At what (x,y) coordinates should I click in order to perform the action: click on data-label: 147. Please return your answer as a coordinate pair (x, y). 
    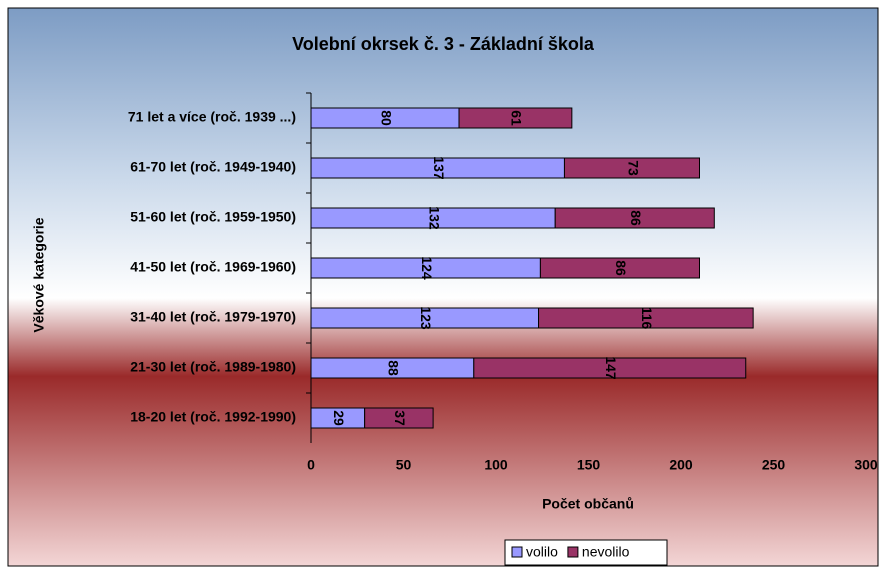
    Looking at the image, I should click on (611, 368).